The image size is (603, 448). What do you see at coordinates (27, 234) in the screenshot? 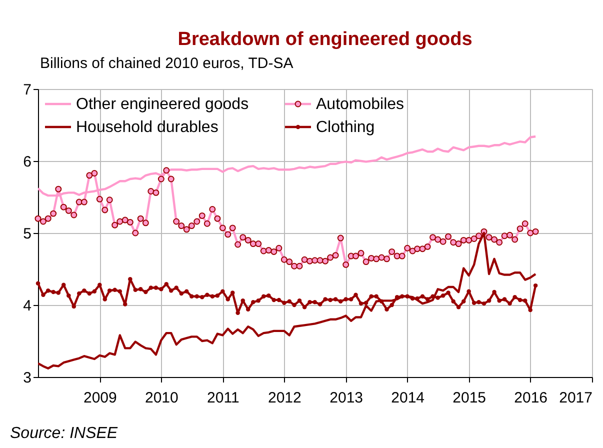
I see `y-tick-label: 5` at bounding box center [27, 234].